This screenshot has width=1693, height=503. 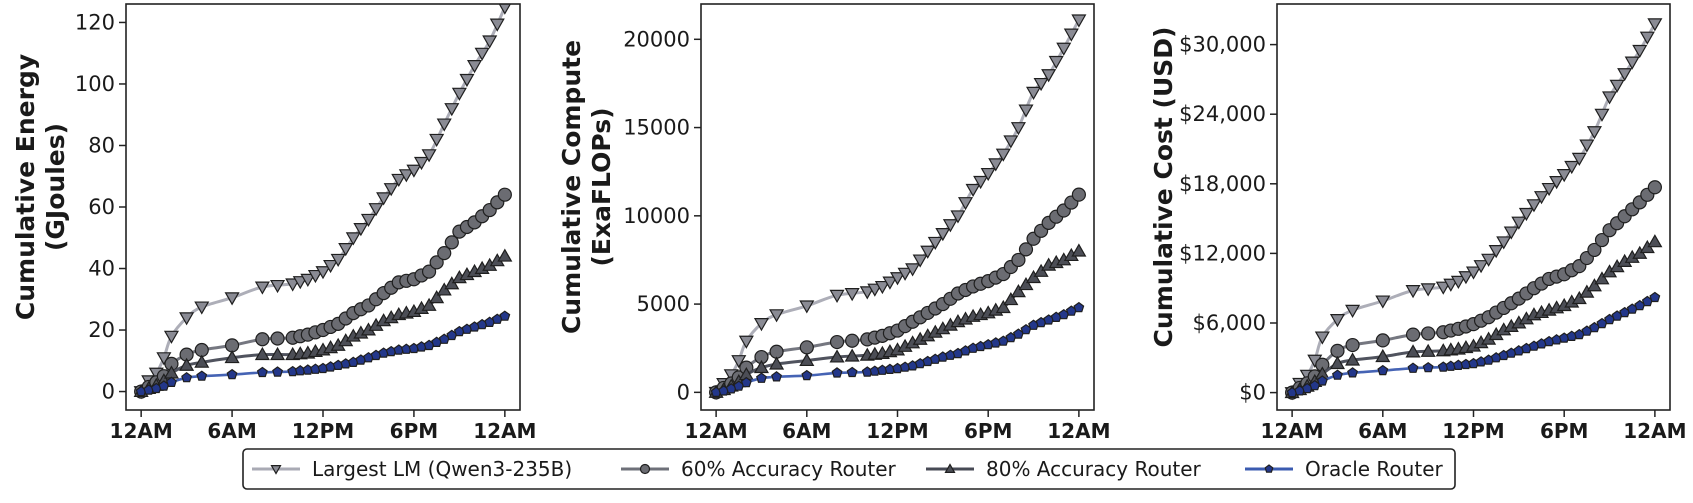 I want to click on y-tick-label: 120, so click(x=95, y=22).